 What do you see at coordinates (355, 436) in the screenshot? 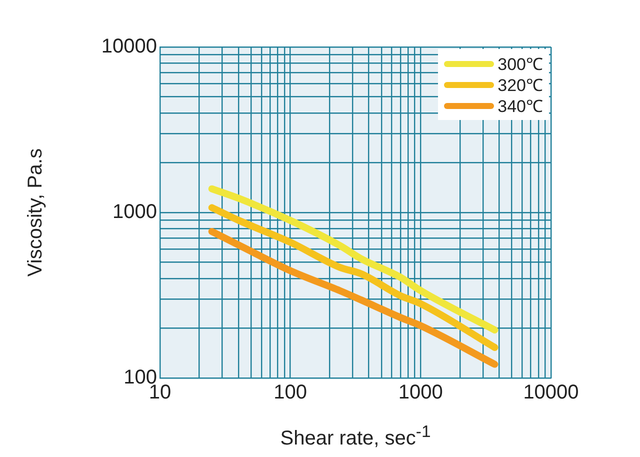
I see `x-axis-title: Shear rate, sec$^{-1}$` at bounding box center [355, 436].